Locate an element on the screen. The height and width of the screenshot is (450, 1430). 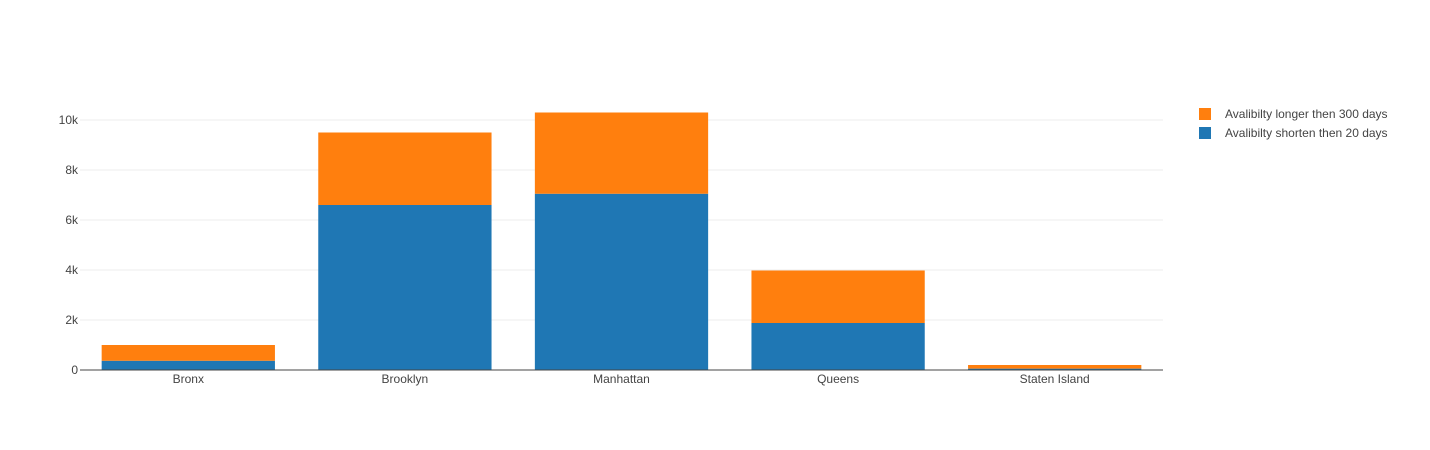
y-tick-label: 10k is located at coordinates (69, 120).